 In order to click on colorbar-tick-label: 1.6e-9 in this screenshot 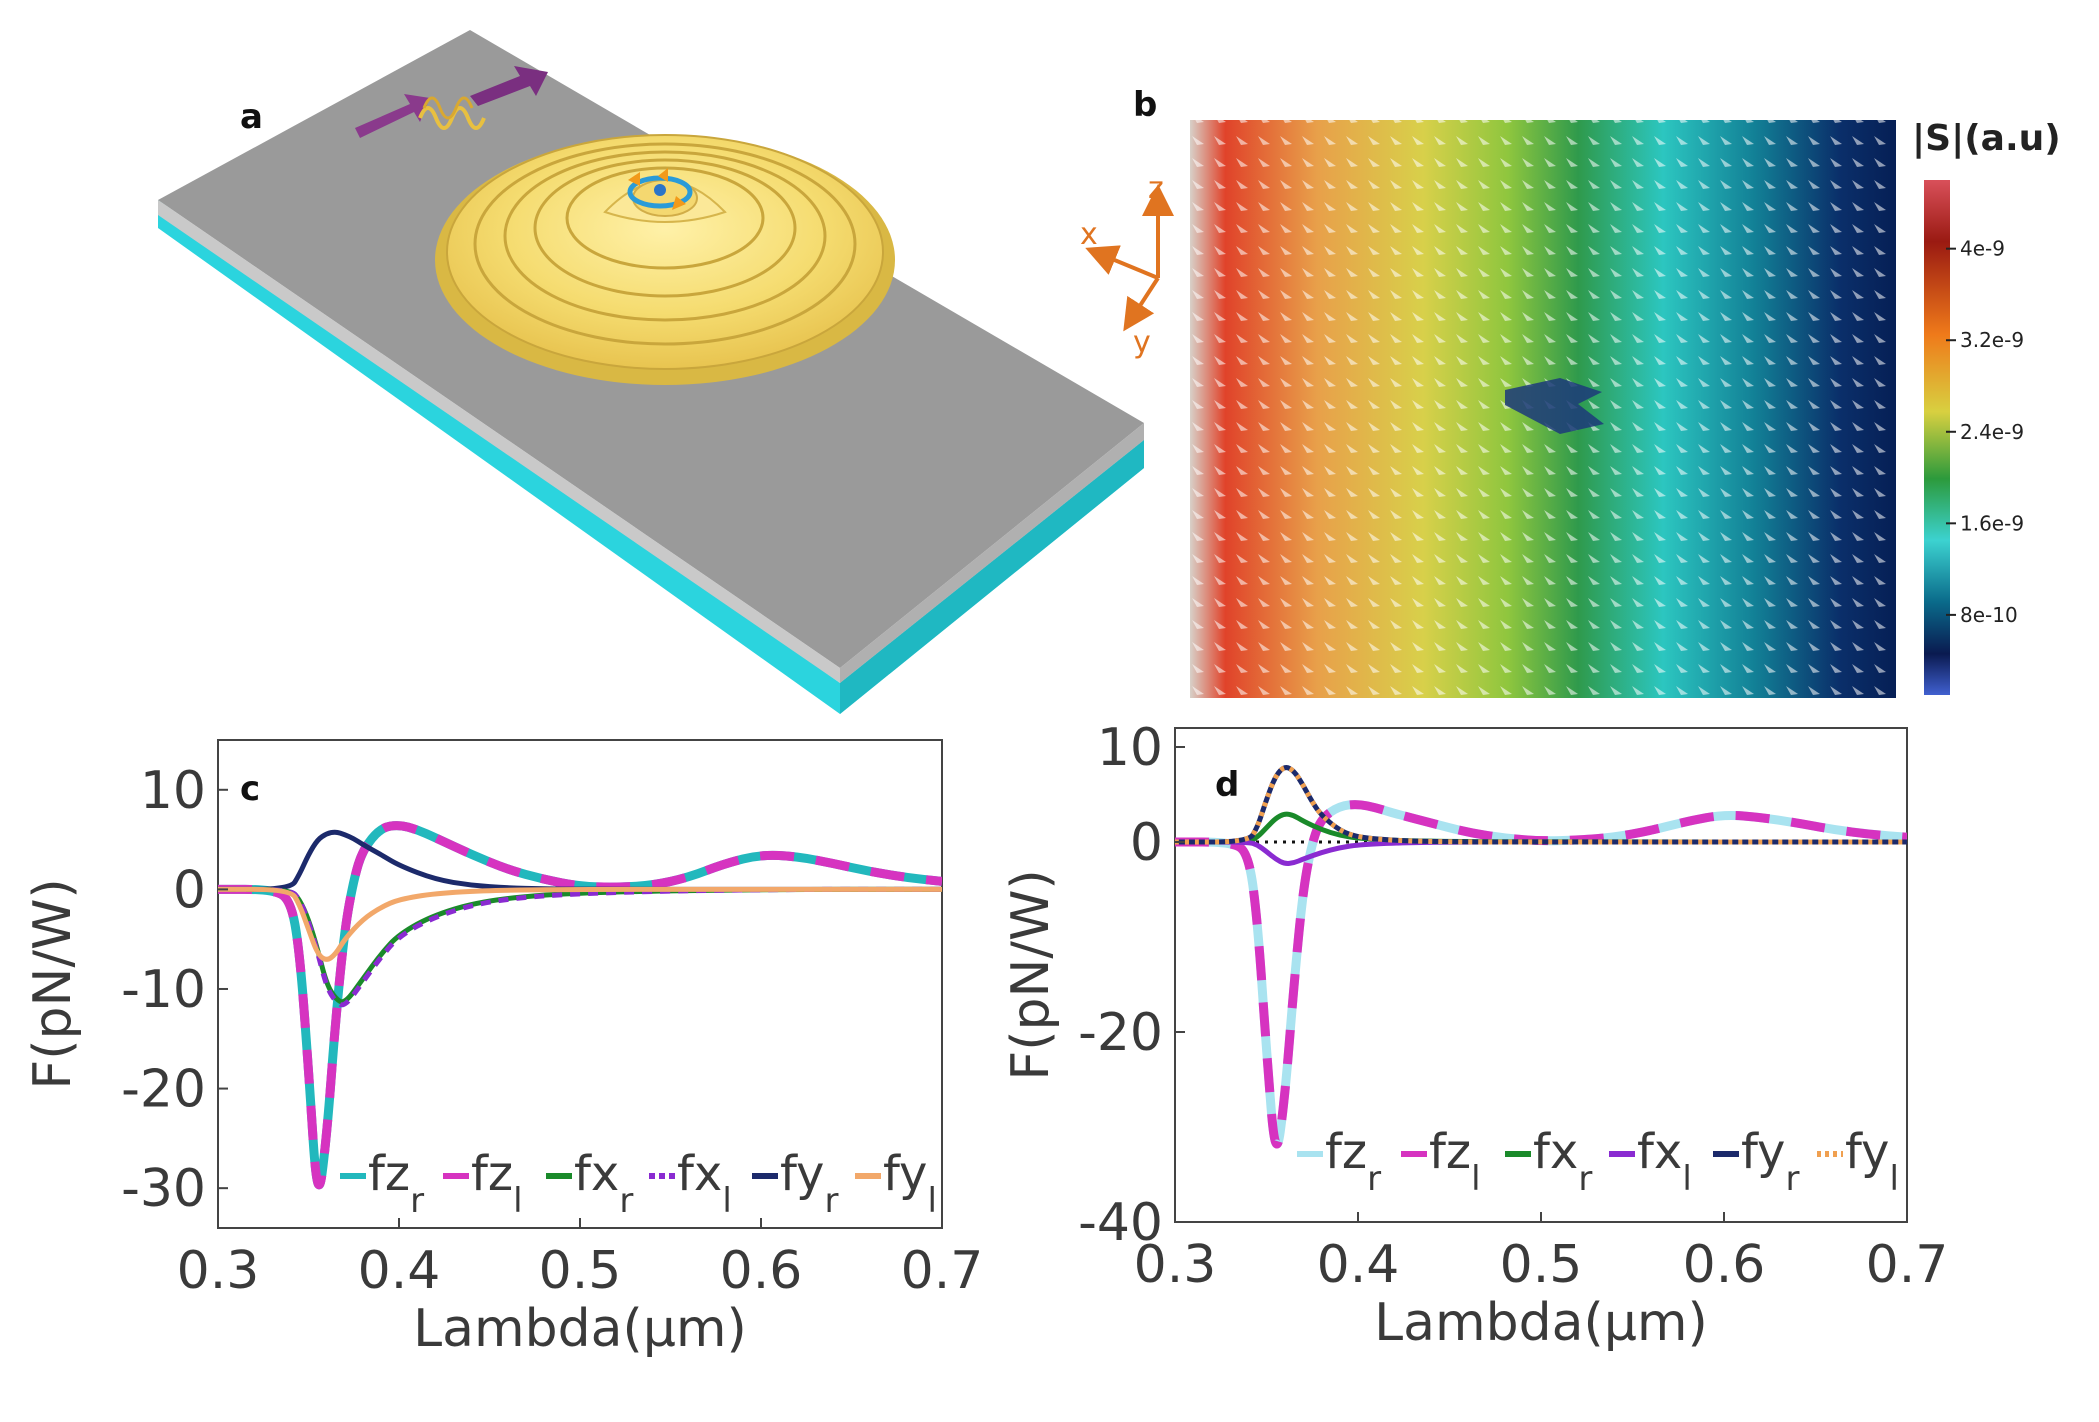, I will do `click(1992, 523)`.